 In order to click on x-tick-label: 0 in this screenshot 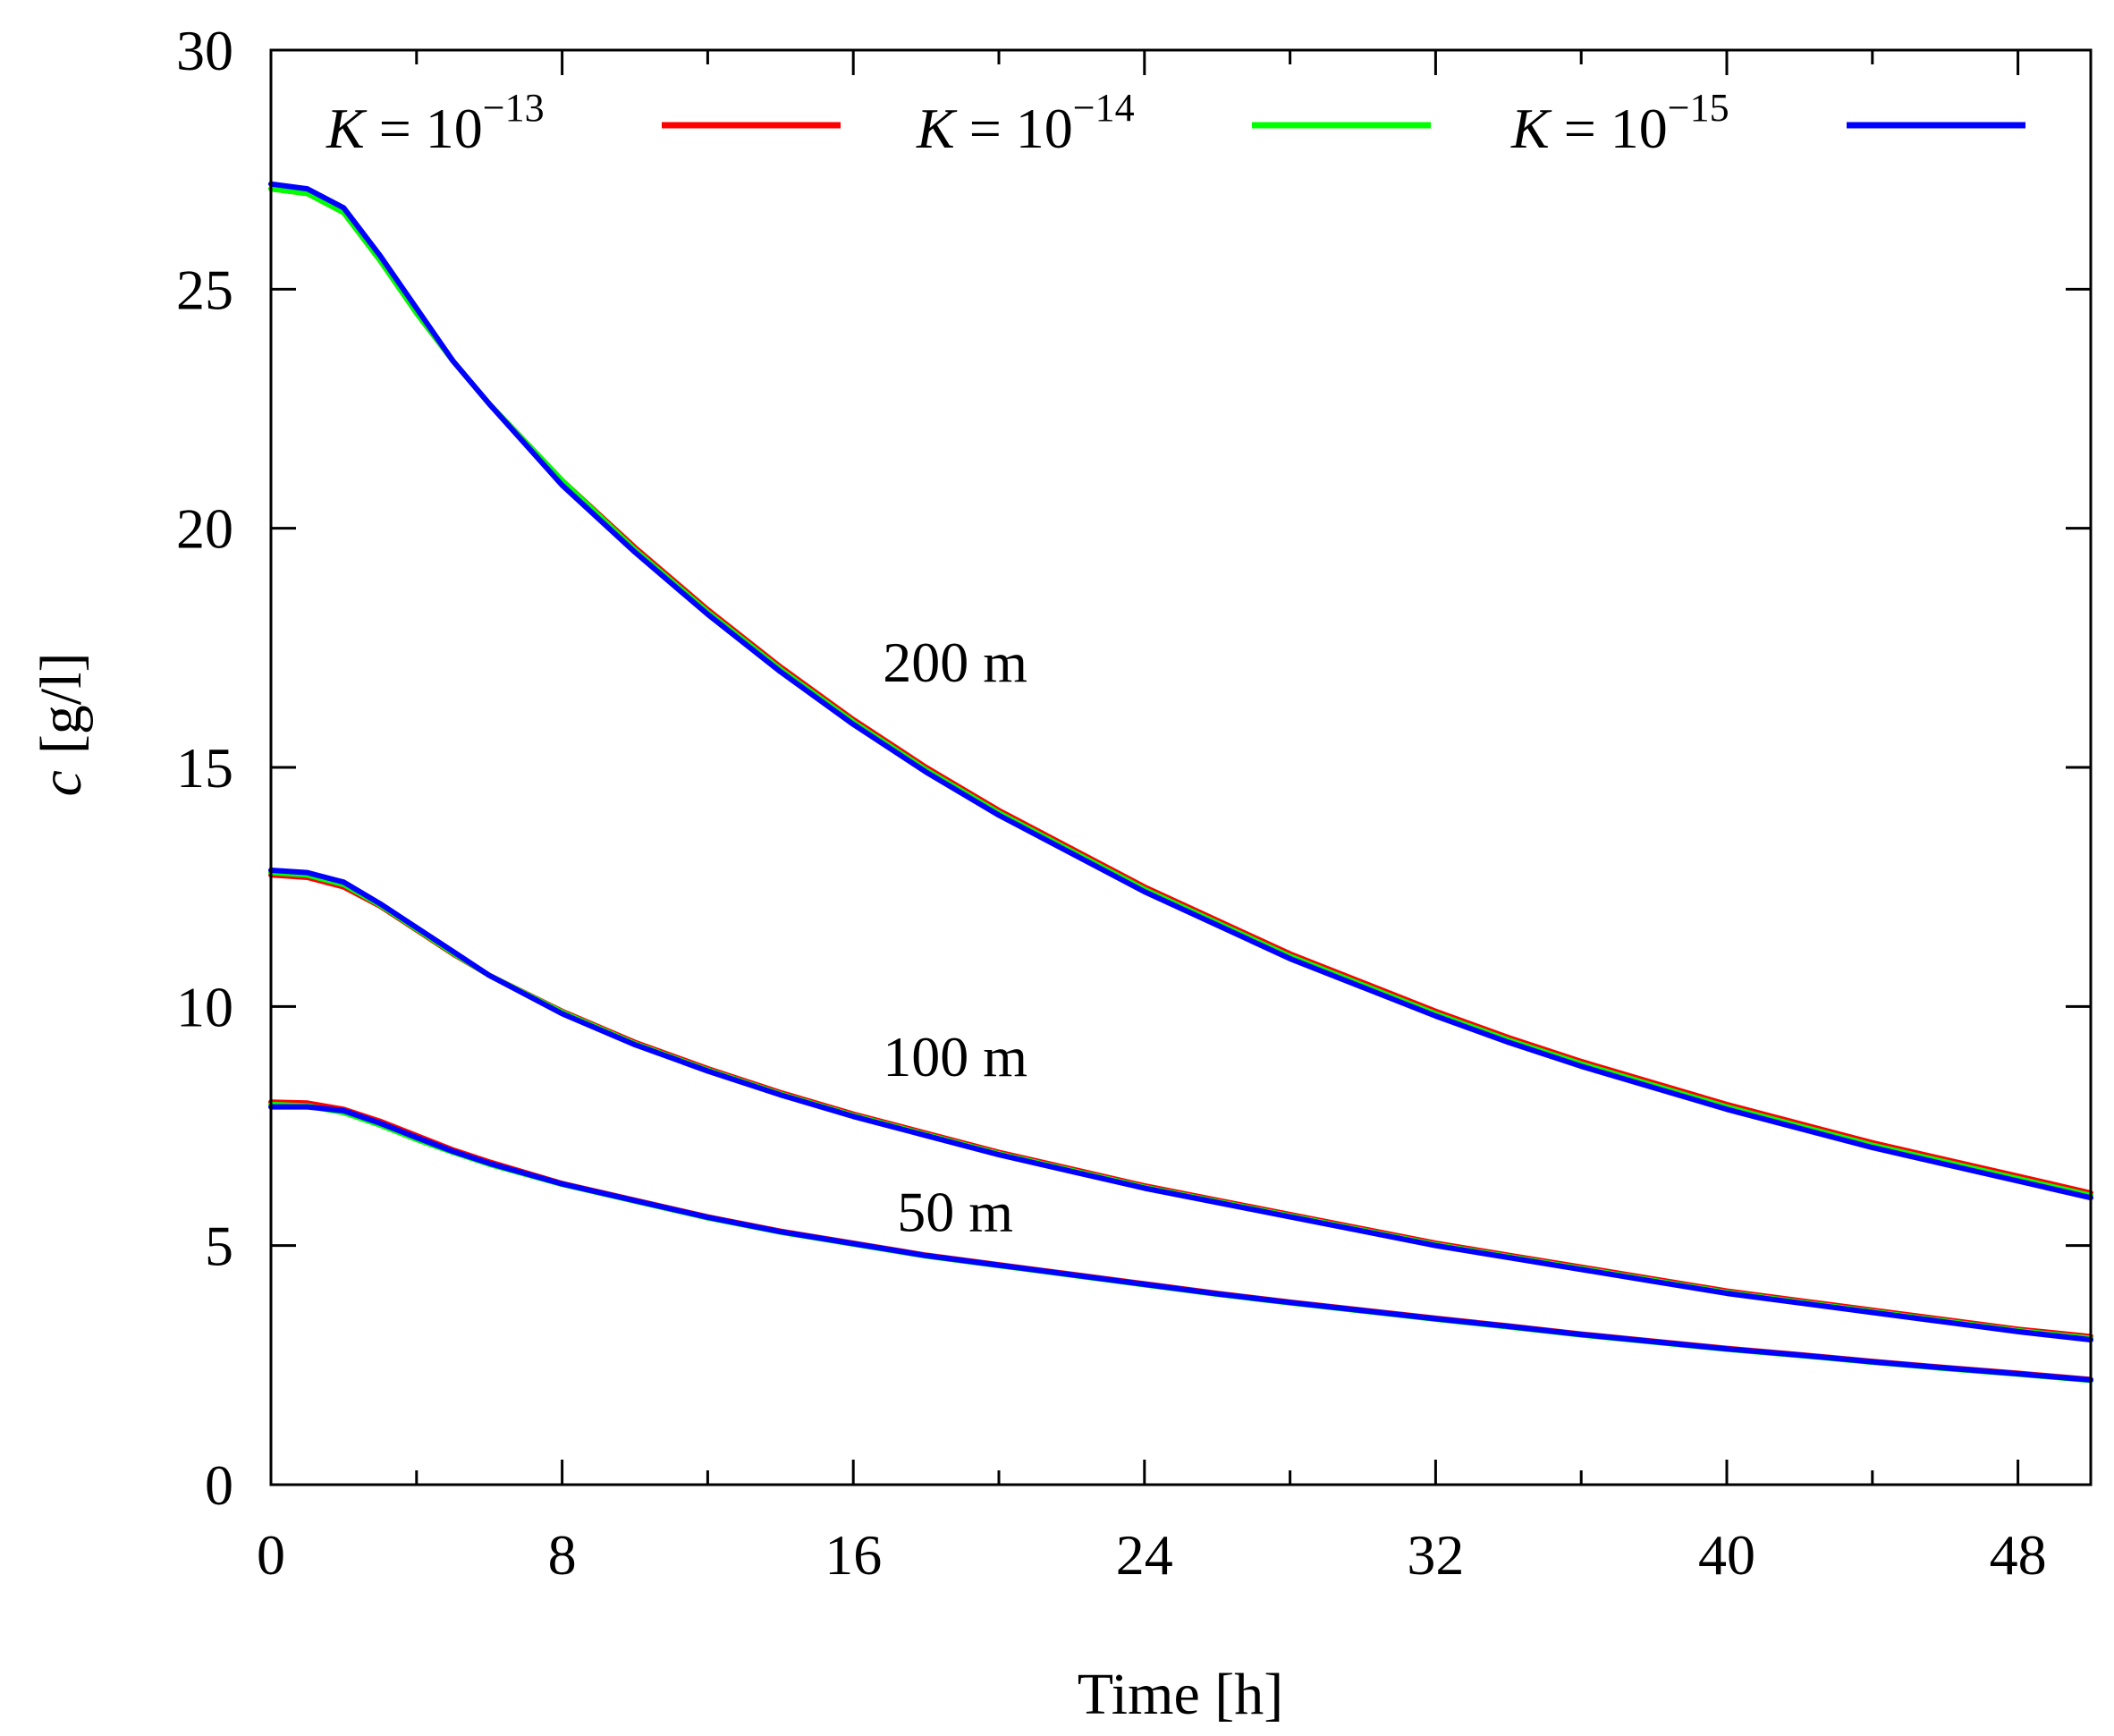, I will do `click(271, 1555)`.